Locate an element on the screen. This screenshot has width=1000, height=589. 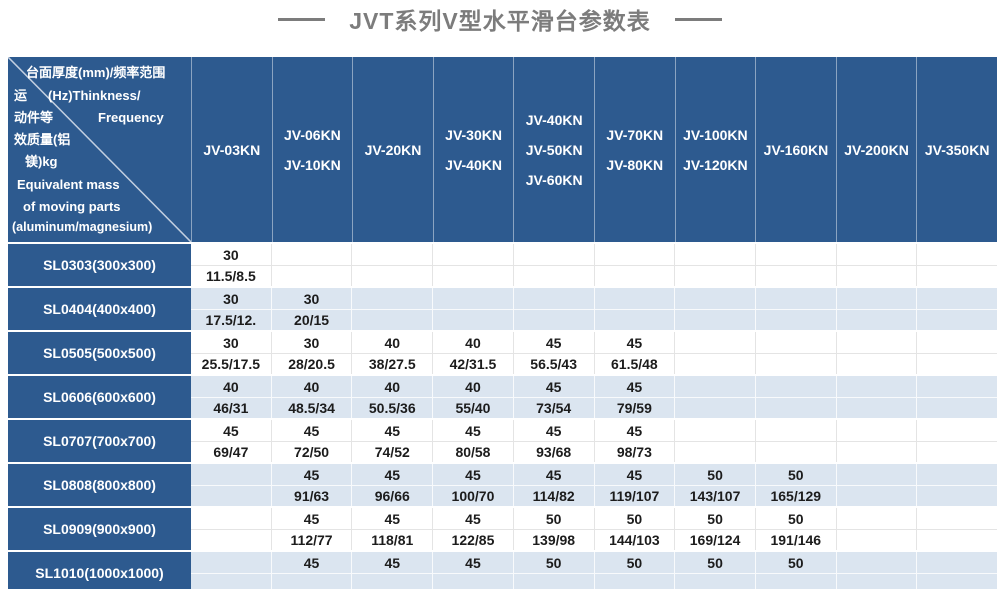
column-header-line: JV-06KN is located at coordinates (312, 134).